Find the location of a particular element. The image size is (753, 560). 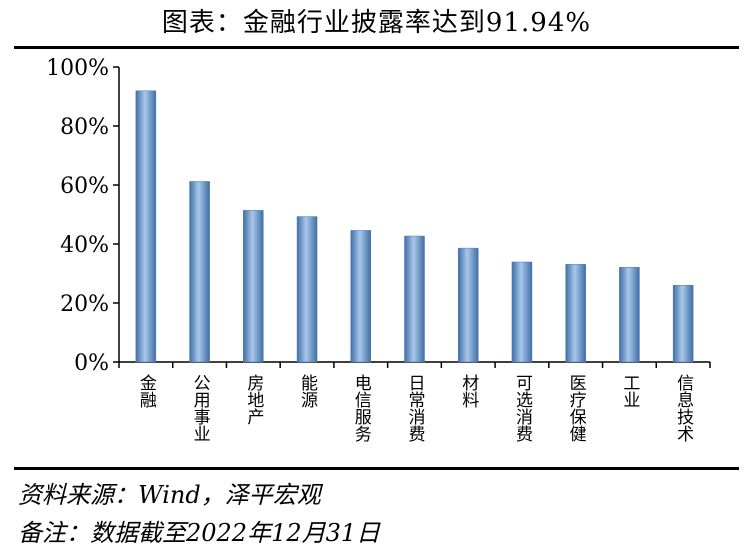

x-tick-label: 信息技术 is located at coordinates (683, 408).